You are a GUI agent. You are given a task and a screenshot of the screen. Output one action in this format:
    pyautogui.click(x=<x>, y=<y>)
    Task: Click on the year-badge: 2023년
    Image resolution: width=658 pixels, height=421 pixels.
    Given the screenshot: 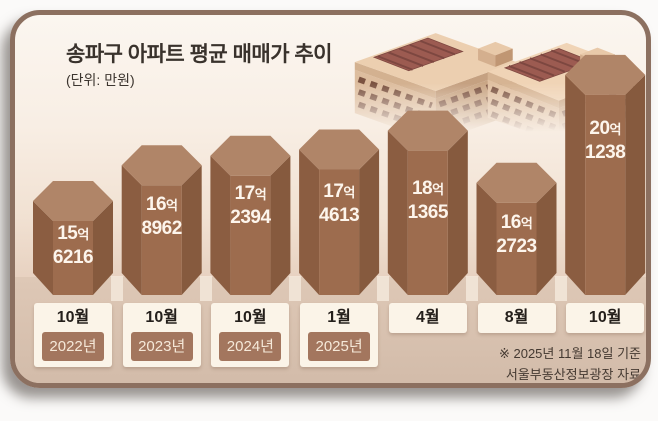 What is the action you would take?
    pyautogui.click(x=161, y=346)
    